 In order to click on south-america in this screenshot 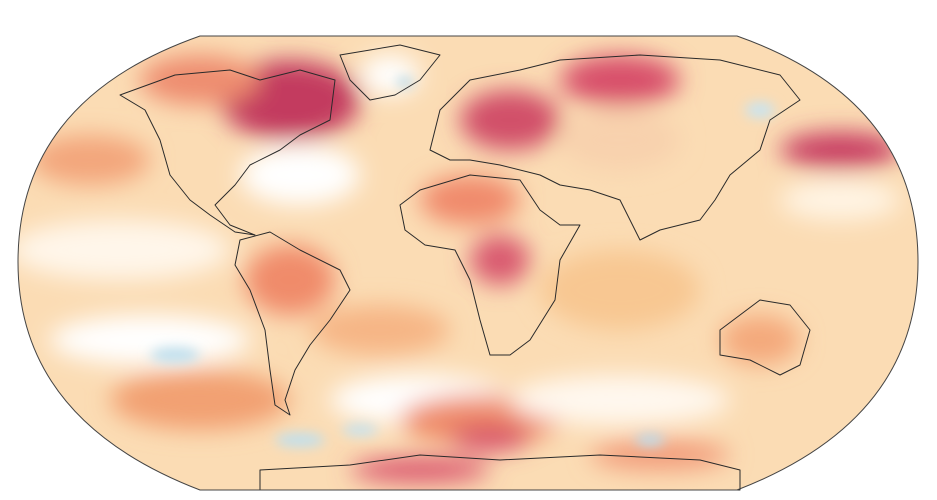, I will do `click(292, 323)`.